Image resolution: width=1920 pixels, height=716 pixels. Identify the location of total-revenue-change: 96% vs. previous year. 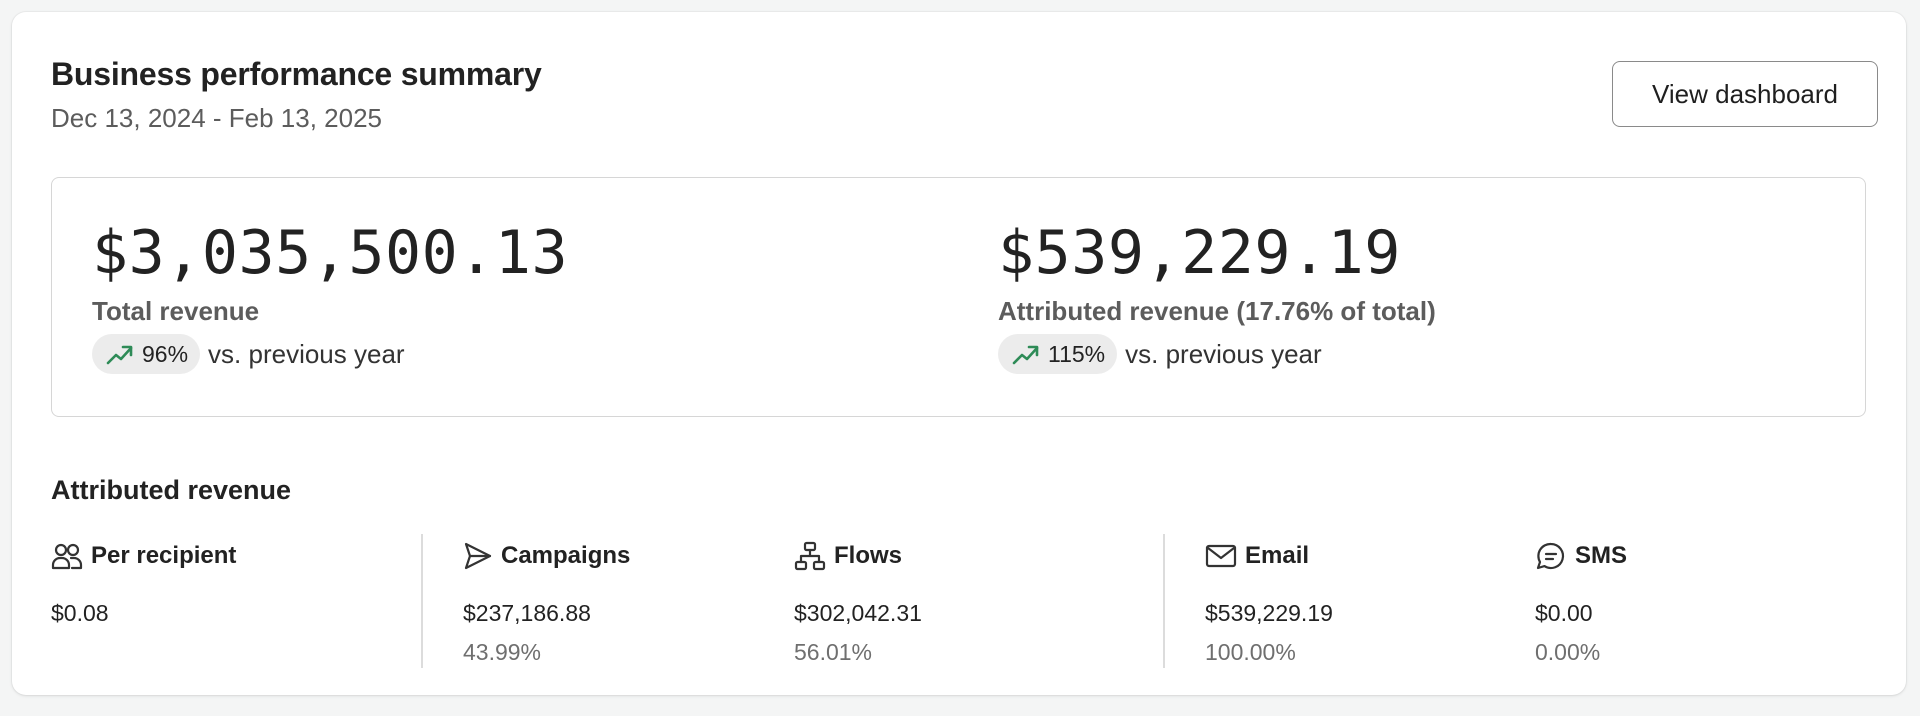
(248, 354).